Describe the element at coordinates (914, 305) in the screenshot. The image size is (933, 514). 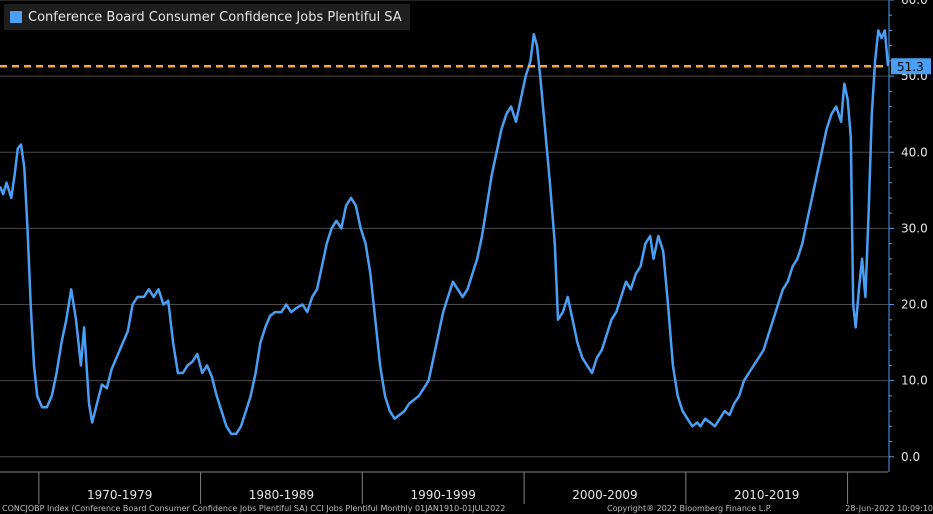
I see `y-tick-label: 20.0` at that location.